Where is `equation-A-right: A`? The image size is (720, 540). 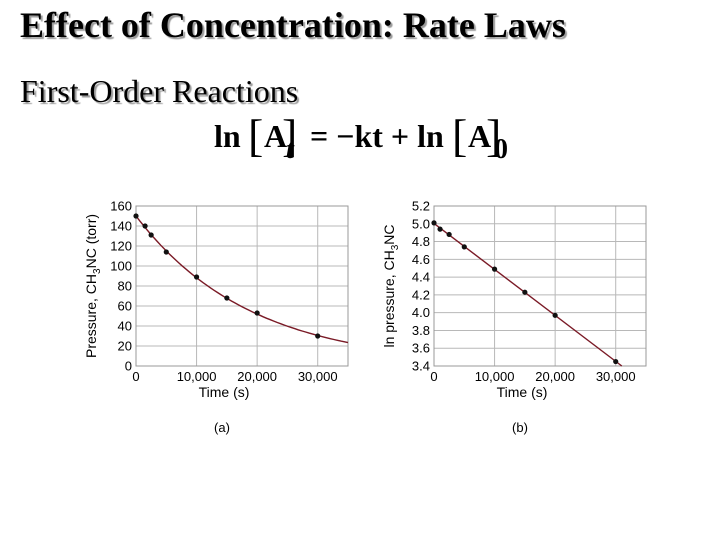
equation-A-right: A is located at coordinates (480, 136).